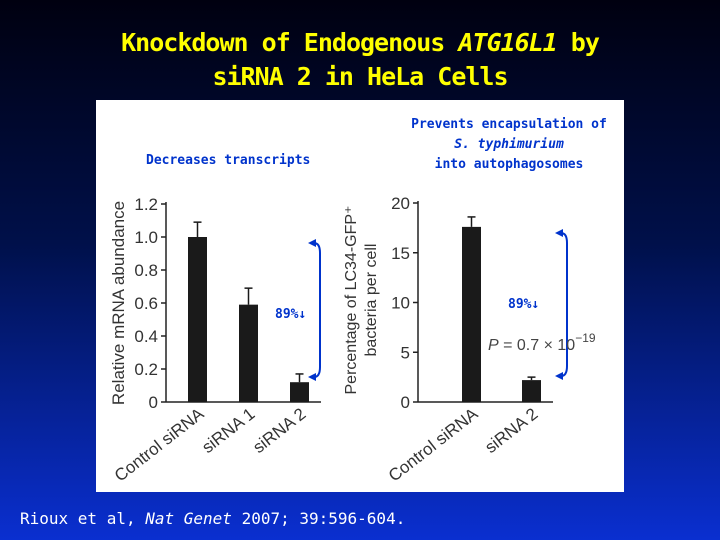 The image size is (720, 540). I want to click on citation-details: 2007; 39:596-604., so click(318, 518).